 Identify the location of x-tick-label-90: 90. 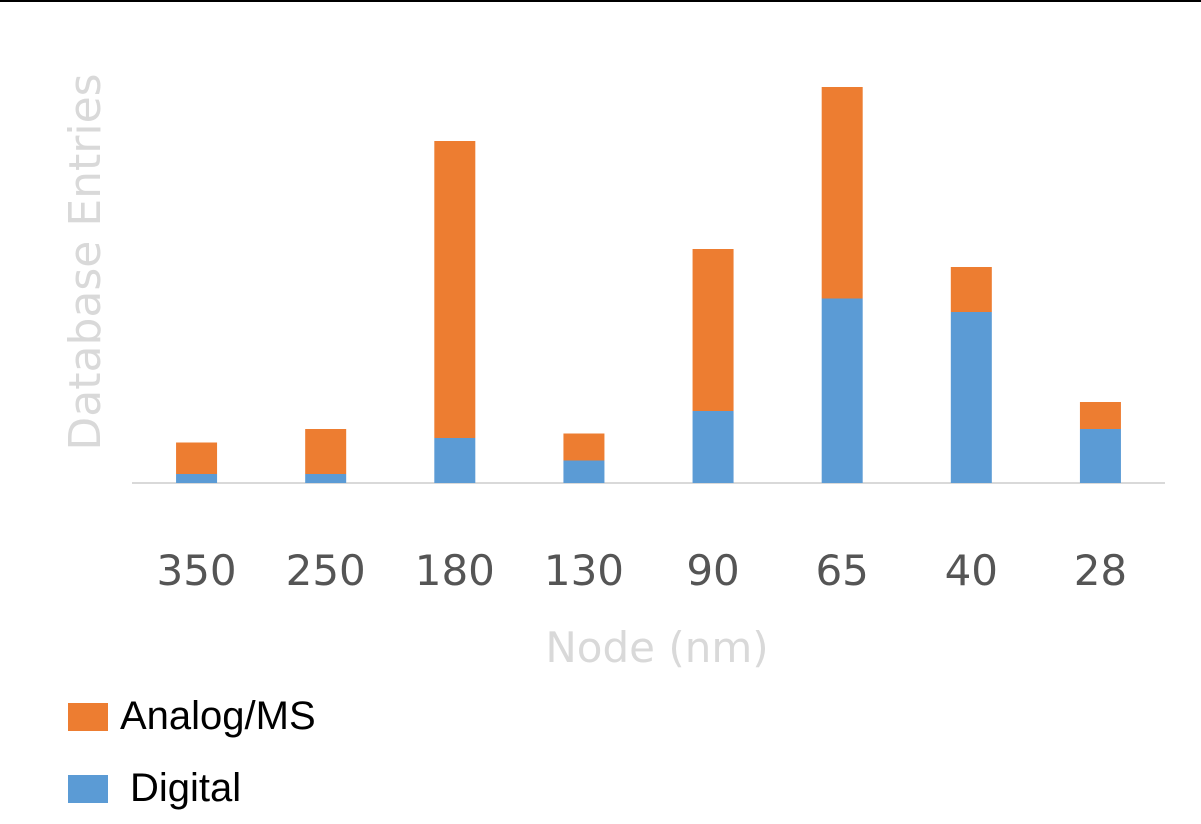
(712, 570).